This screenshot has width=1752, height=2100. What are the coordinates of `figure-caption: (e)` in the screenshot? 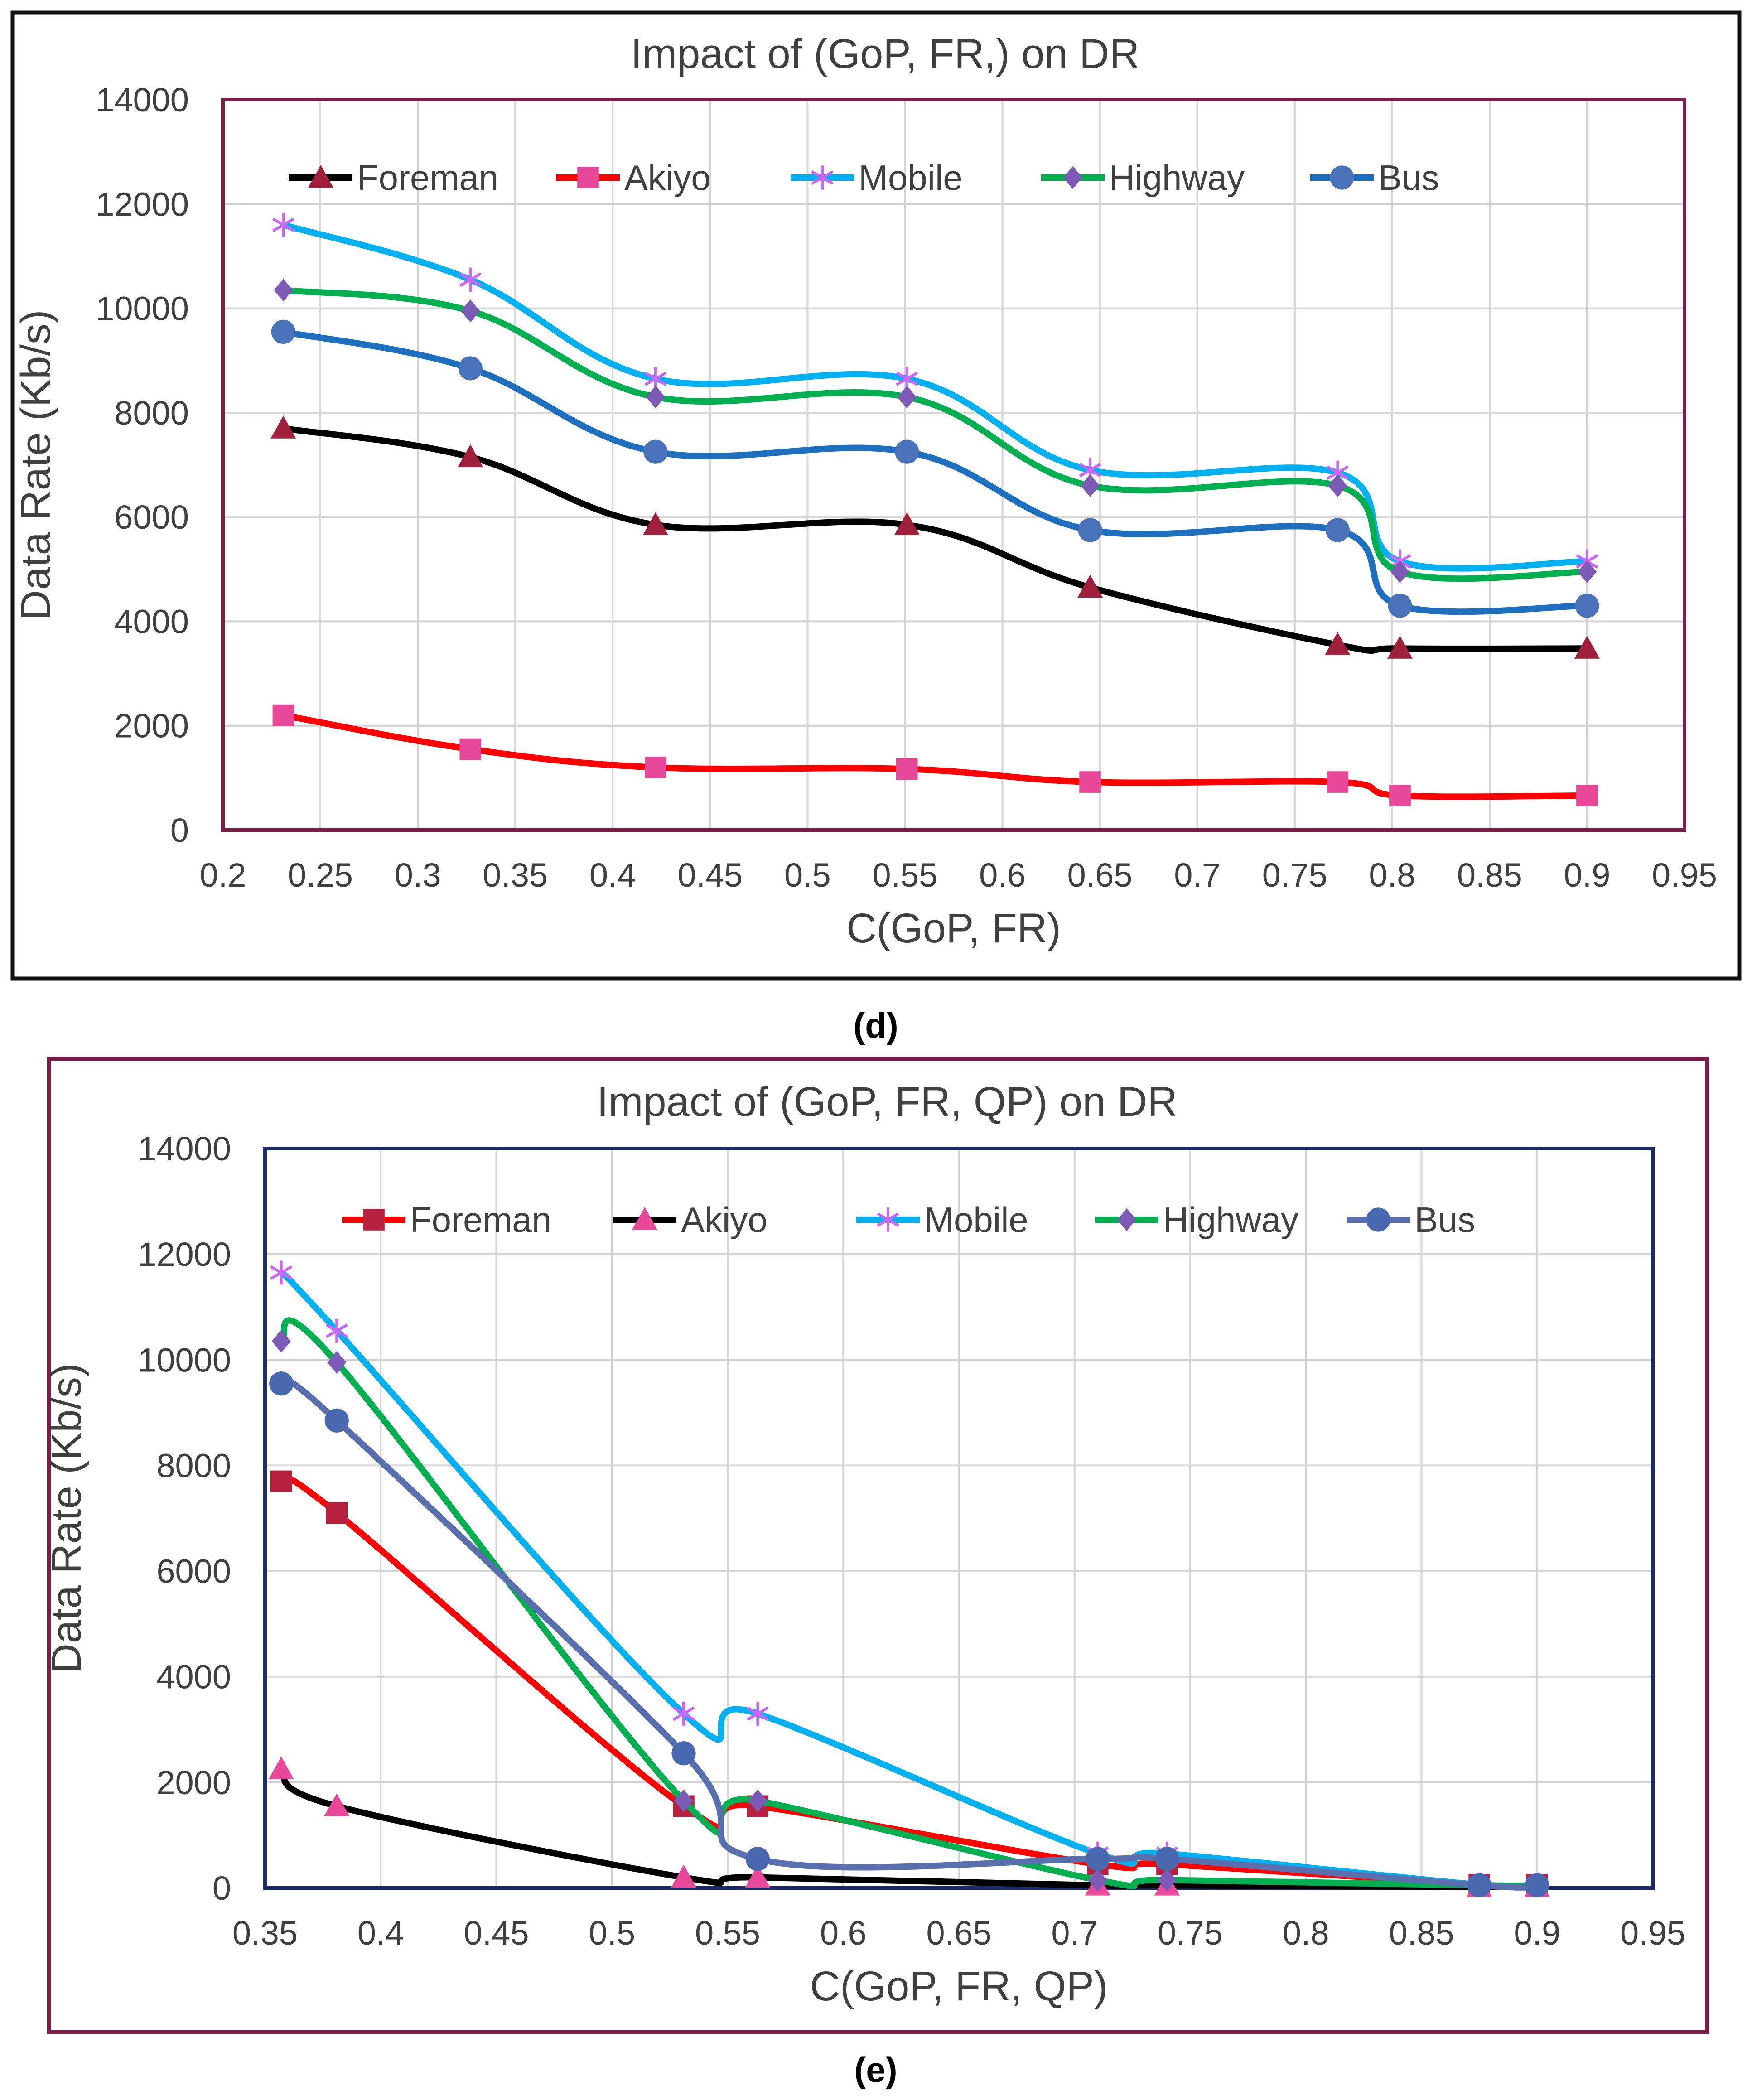 It's located at (875, 2070).